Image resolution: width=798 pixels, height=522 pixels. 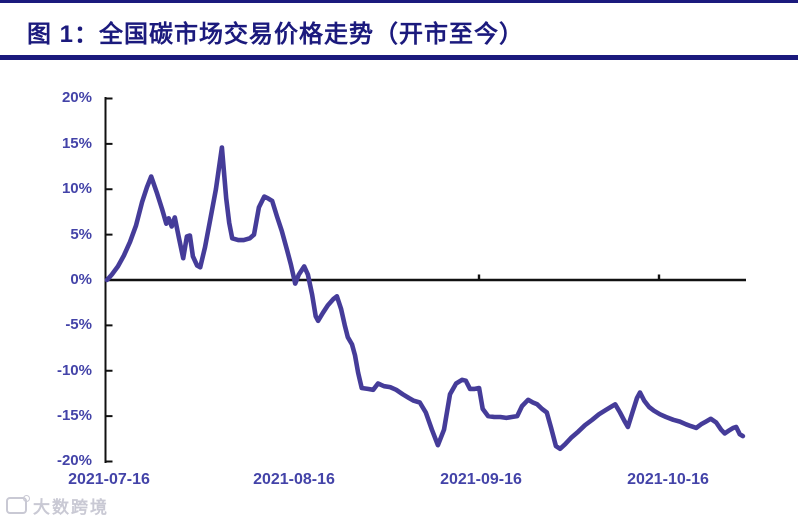 What do you see at coordinates (76, 97) in the screenshot?
I see `y-axis-tick-label: 20%` at bounding box center [76, 97].